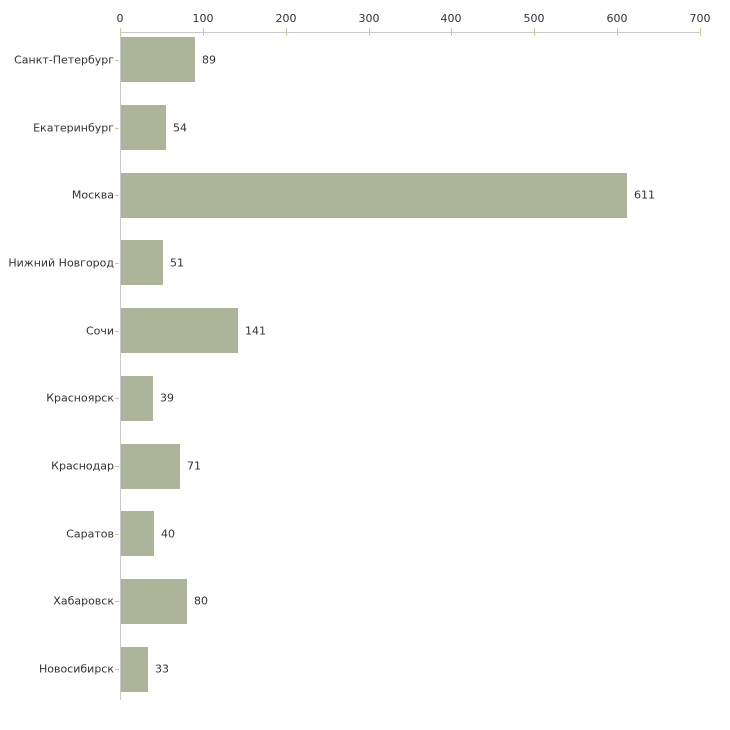  Describe the element at coordinates (83, 601) in the screenshot. I see `y-axis-label: Хабаровск` at that location.